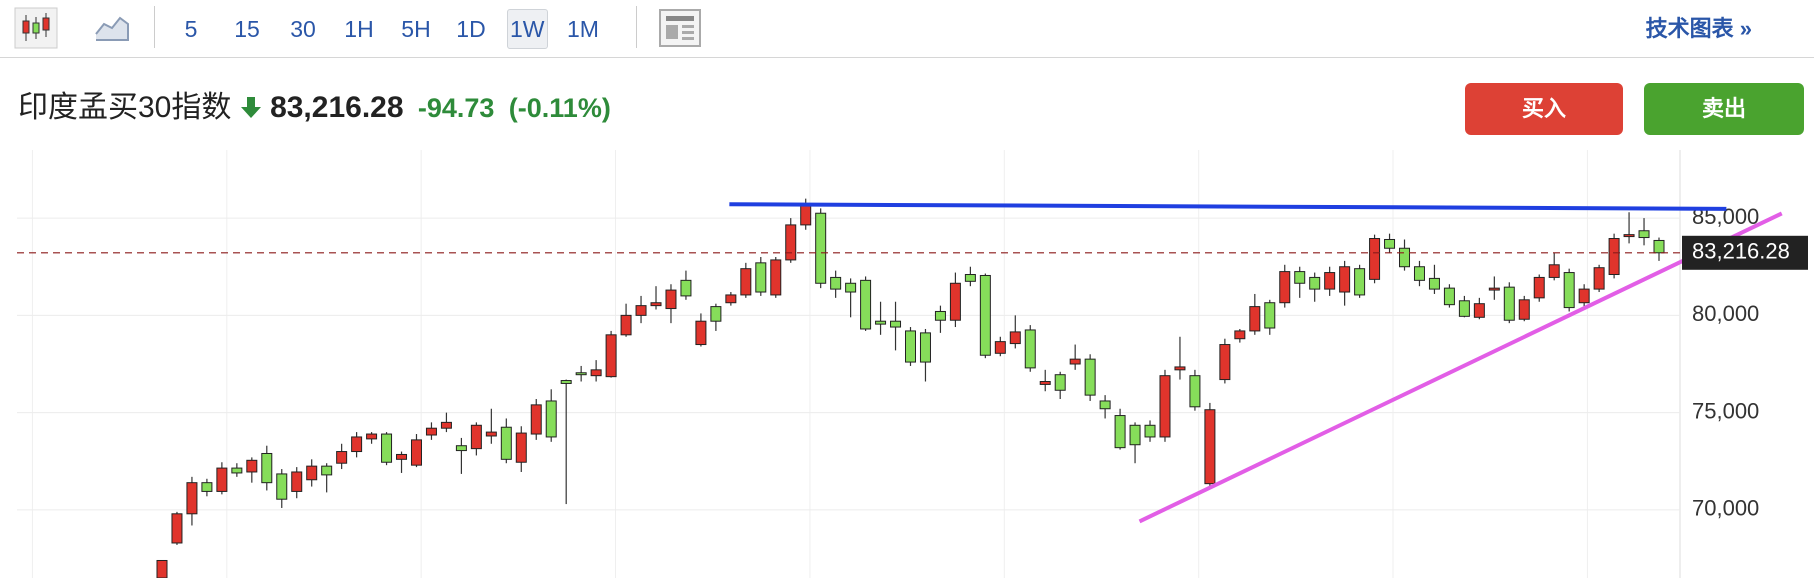 The image size is (1814, 578). What do you see at coordinates (559, 108) in the screenshot?
I see `change-percent: (-0.11%)` at bounding box center [559, 108].